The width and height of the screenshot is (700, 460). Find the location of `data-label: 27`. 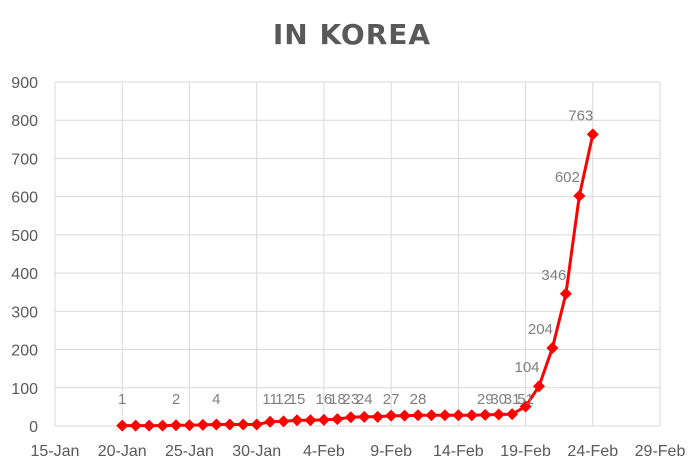

data-label: 27 is located at coordinates (391, 399).